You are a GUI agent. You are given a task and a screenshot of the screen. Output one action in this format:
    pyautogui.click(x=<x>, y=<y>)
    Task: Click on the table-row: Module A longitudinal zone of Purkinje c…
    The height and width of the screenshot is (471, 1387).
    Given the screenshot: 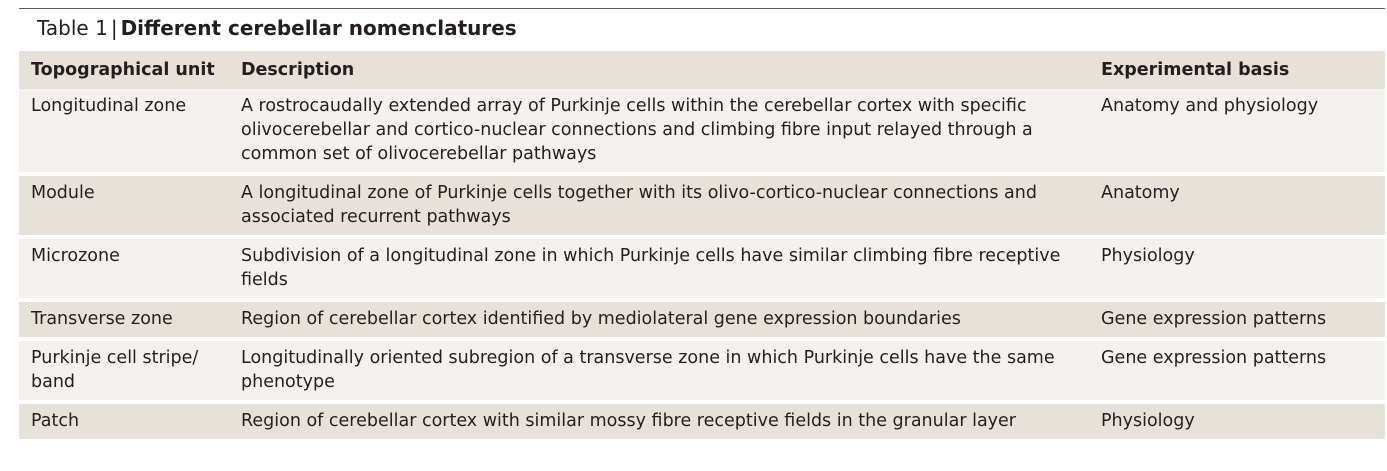 What is the action you would take?
    pyautogui.click(x=702, y=204)
    